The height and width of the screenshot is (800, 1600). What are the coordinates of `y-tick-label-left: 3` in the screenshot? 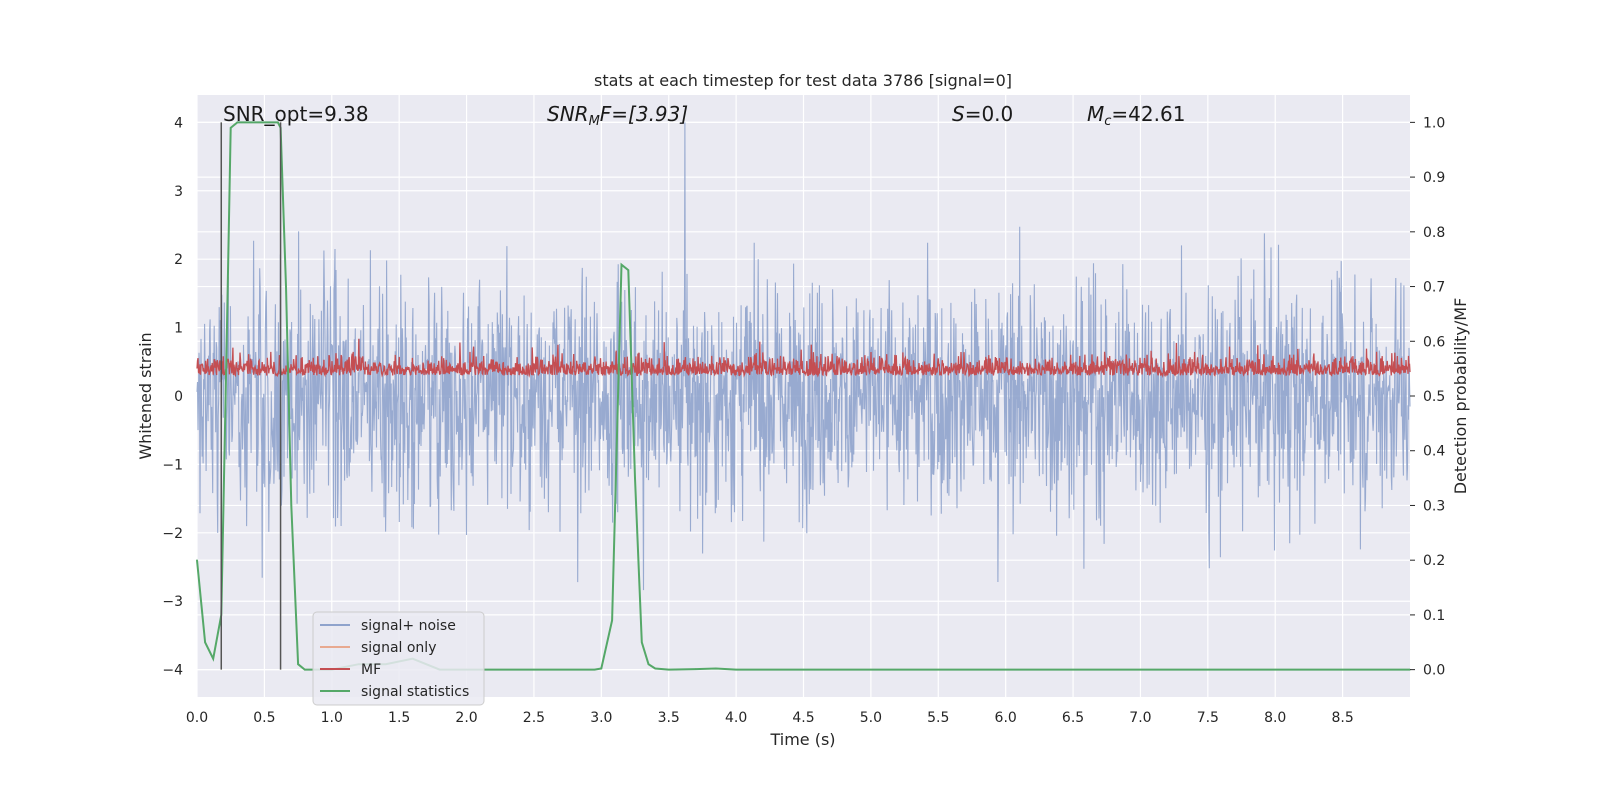 It's located at (178, 192).